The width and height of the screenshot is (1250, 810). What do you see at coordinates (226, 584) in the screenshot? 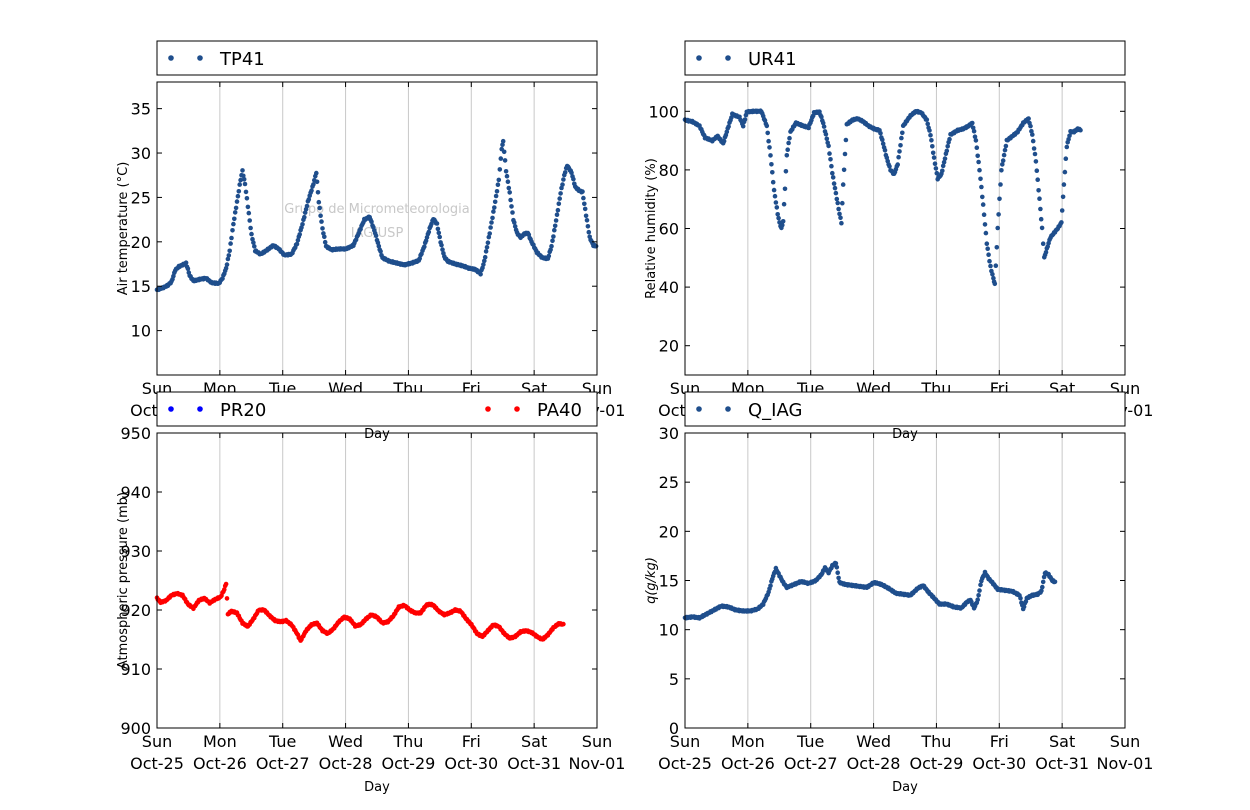
I see `data-point-PA40` at bounding box center [226, 584].